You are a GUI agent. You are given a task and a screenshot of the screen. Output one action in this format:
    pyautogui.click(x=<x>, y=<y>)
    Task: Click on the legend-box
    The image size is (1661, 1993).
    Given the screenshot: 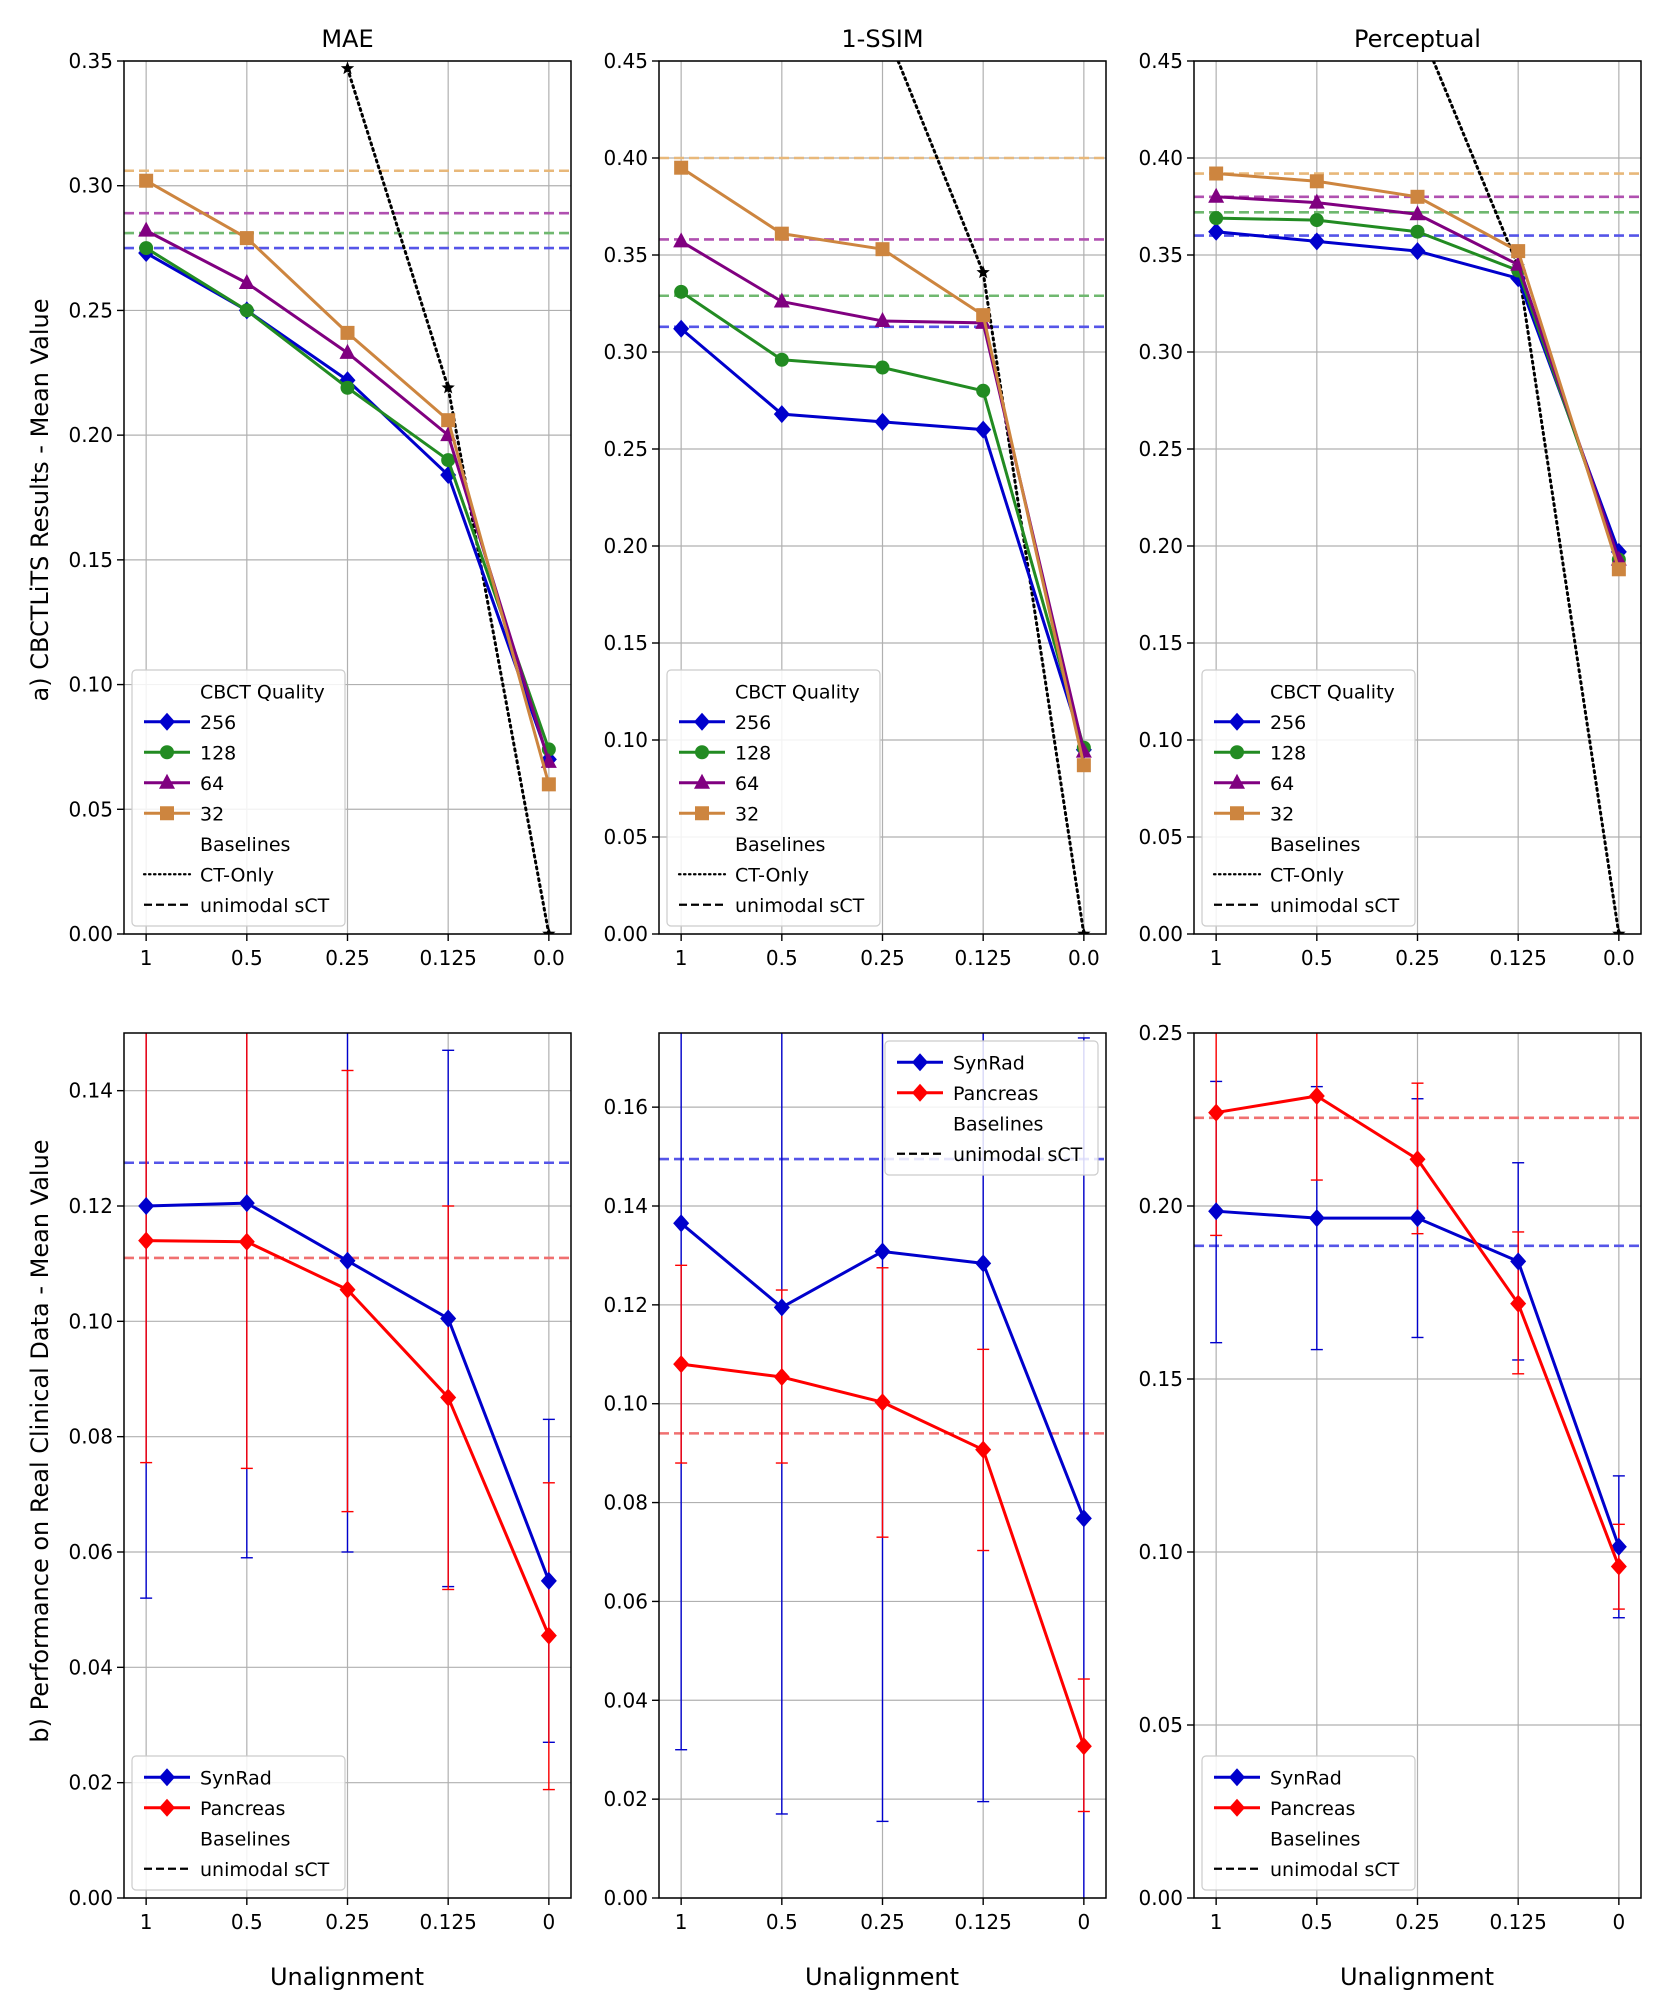 What is the action you would take?
    pyautogui.click(x=238, y=1823)
    